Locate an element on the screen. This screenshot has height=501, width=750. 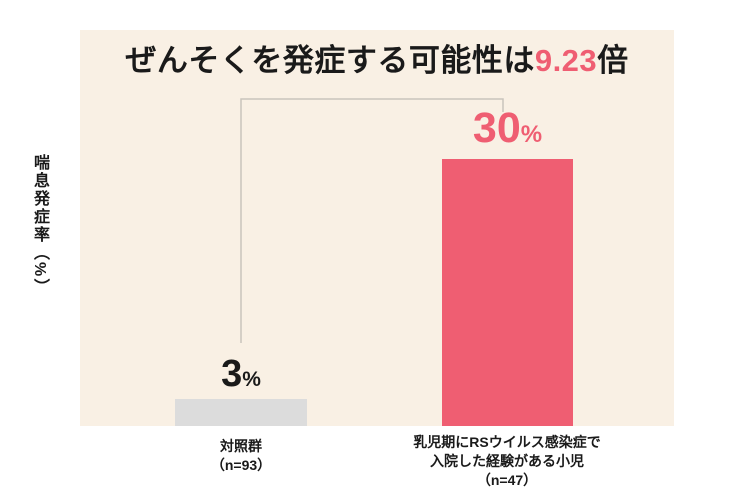
value-label-control: 3% is located at coordinates (241, 374).